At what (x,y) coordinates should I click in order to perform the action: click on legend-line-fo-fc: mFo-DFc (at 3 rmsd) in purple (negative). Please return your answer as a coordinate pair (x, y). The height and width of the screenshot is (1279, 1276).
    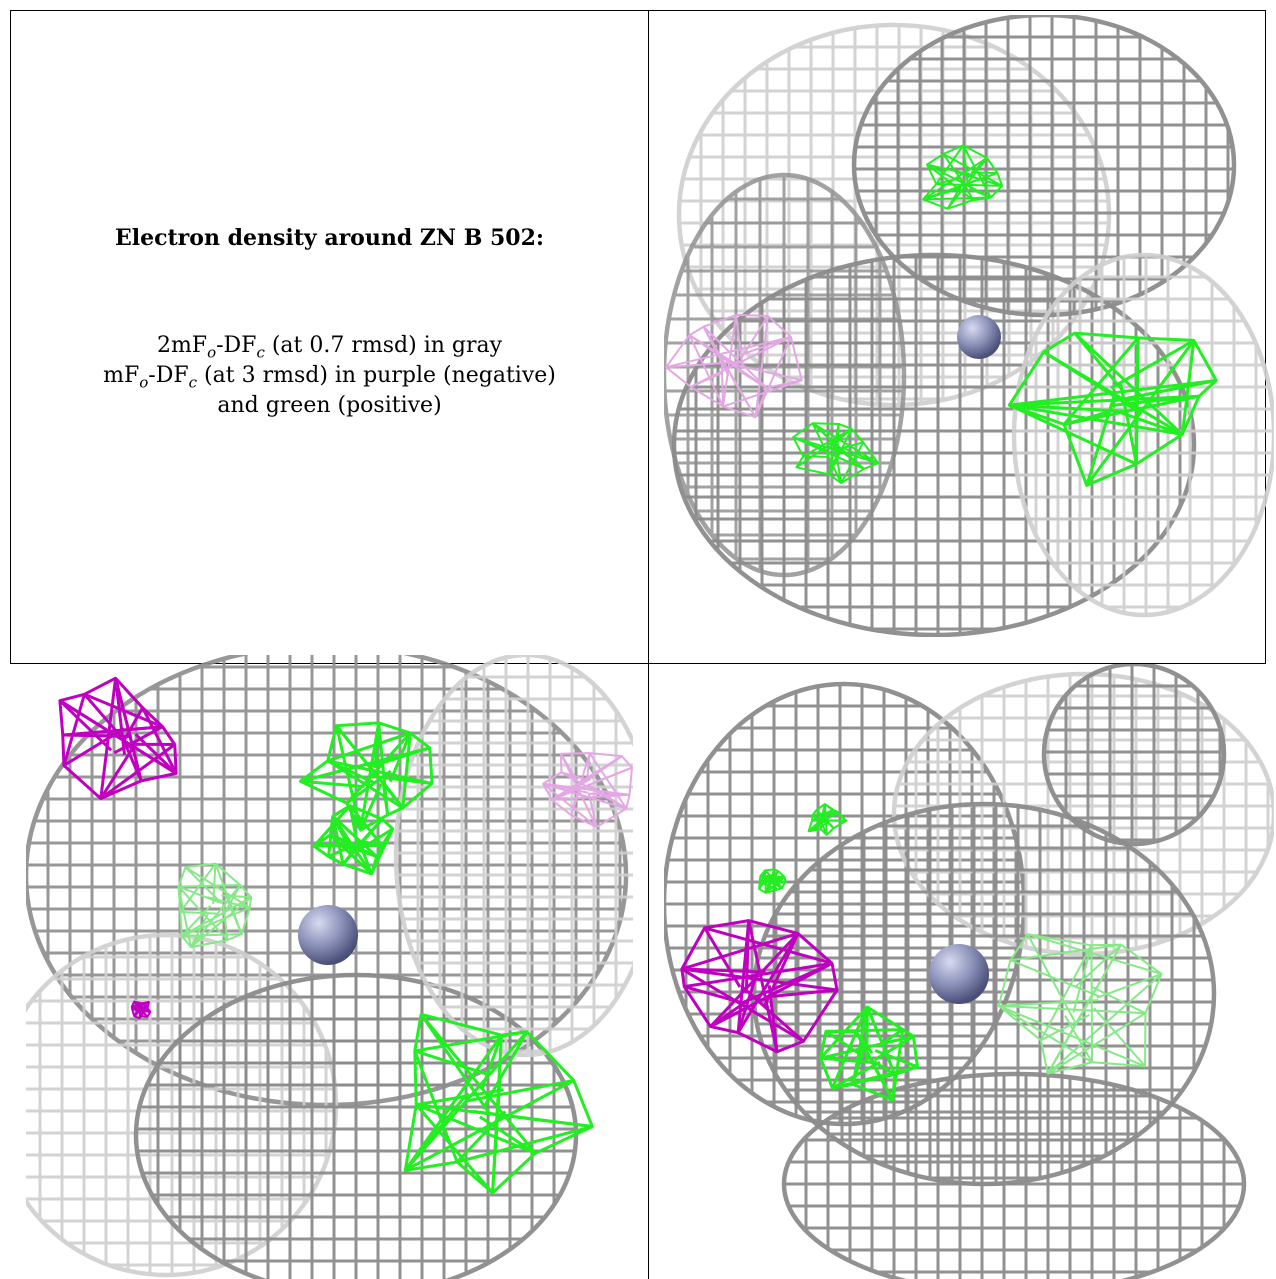
    Looking at the image, I should click on (329, 377).